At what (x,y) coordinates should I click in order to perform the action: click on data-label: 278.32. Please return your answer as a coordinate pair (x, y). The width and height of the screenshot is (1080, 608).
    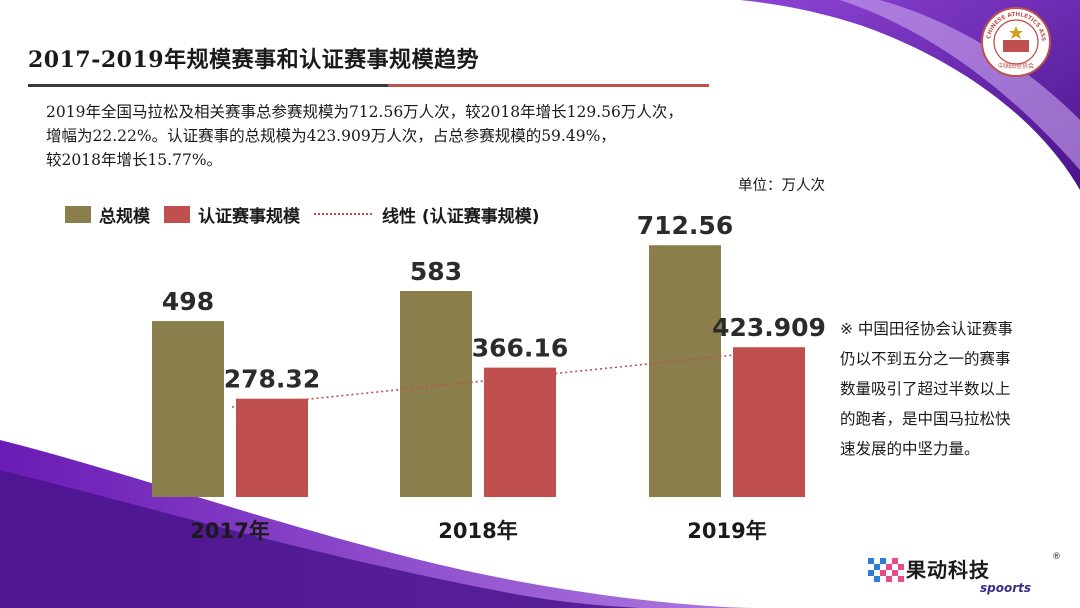
    Looking at the image, I should click on (272, 379).